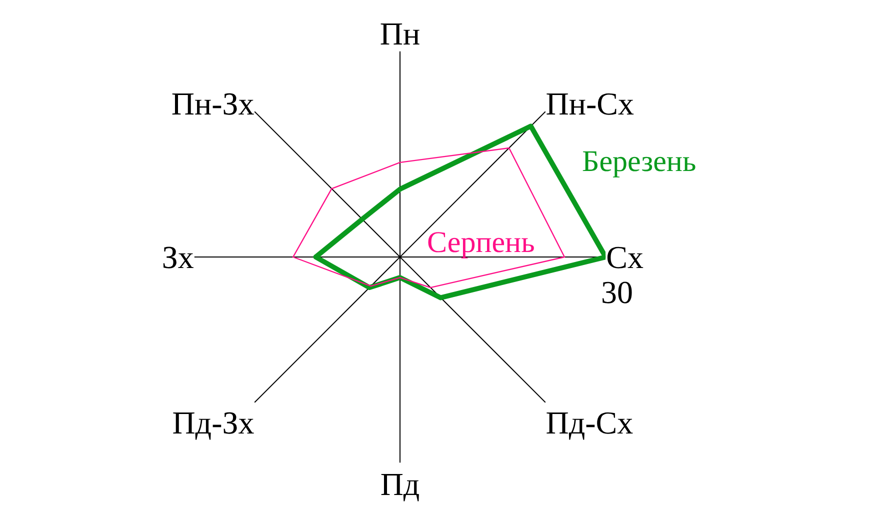 The image size is (883, 514). What do you see at coordinates (400, 484) in the screenshot?
I see `spoke-label: Пд` at bounding box center [400, 484].